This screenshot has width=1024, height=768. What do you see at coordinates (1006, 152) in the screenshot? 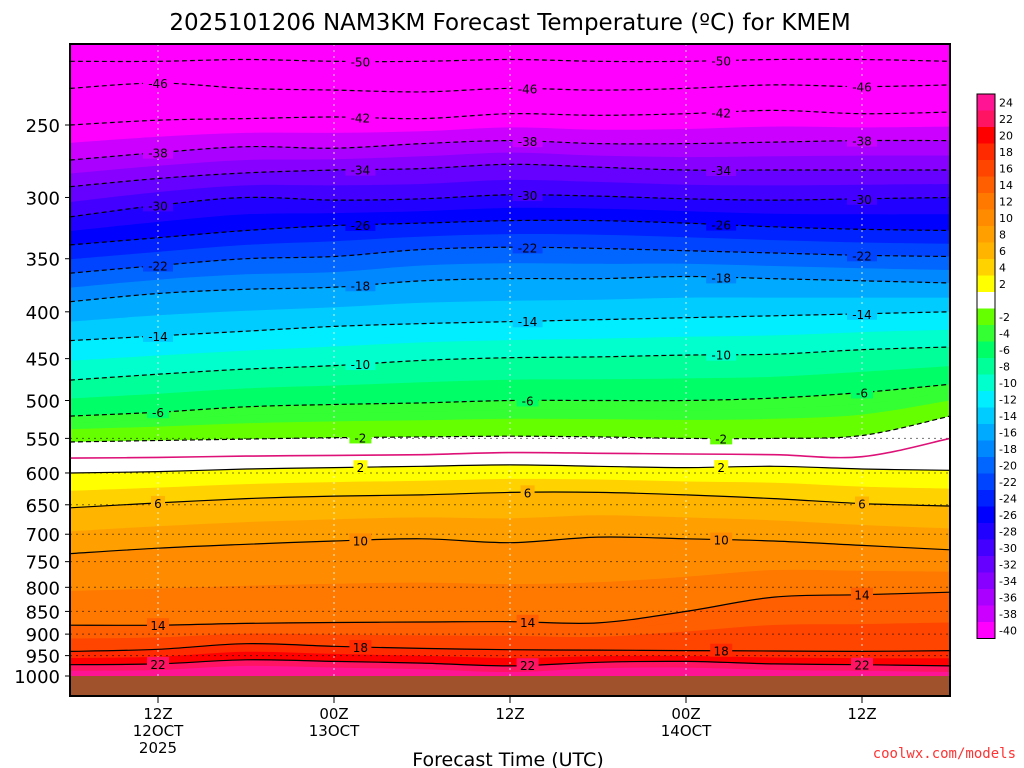
I see `color-scale-label: 18` at bounding box center [1006, 152].